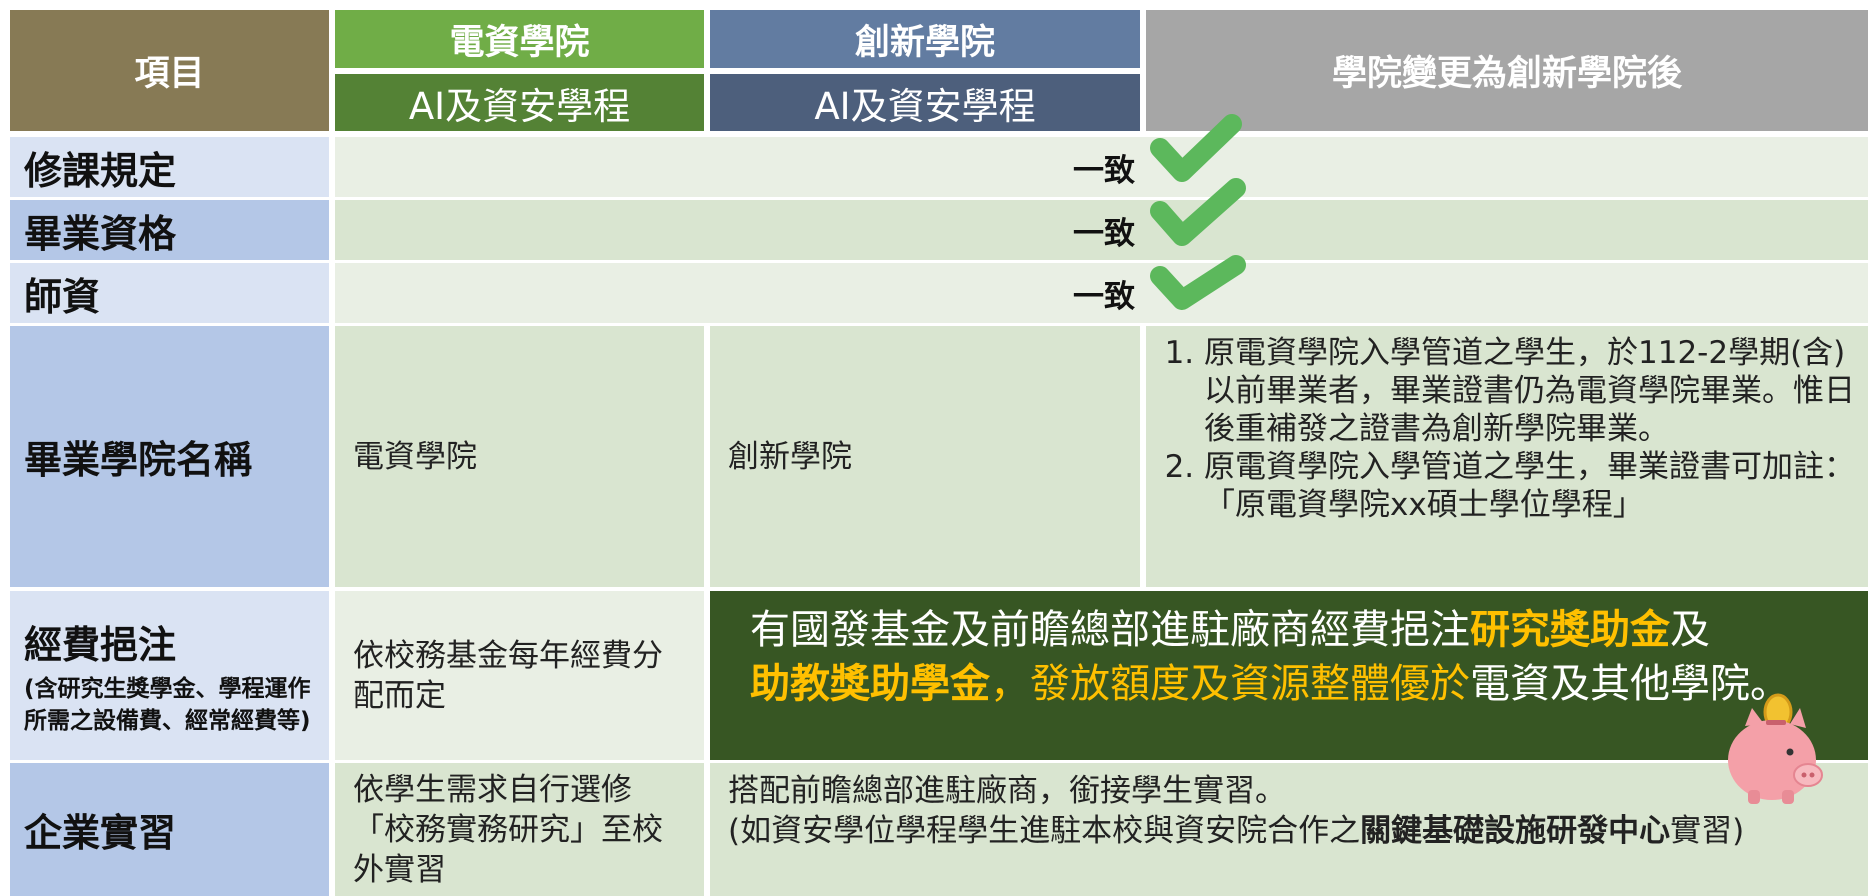 This screenshot has height=896, width=1868. I want to click on header-school: 電資學院, so click(519, 39).